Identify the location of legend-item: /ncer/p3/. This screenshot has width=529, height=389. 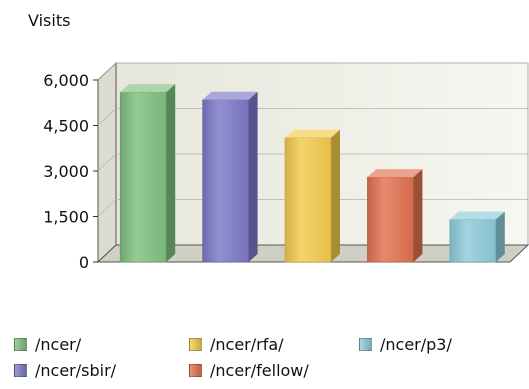
(405, 344).